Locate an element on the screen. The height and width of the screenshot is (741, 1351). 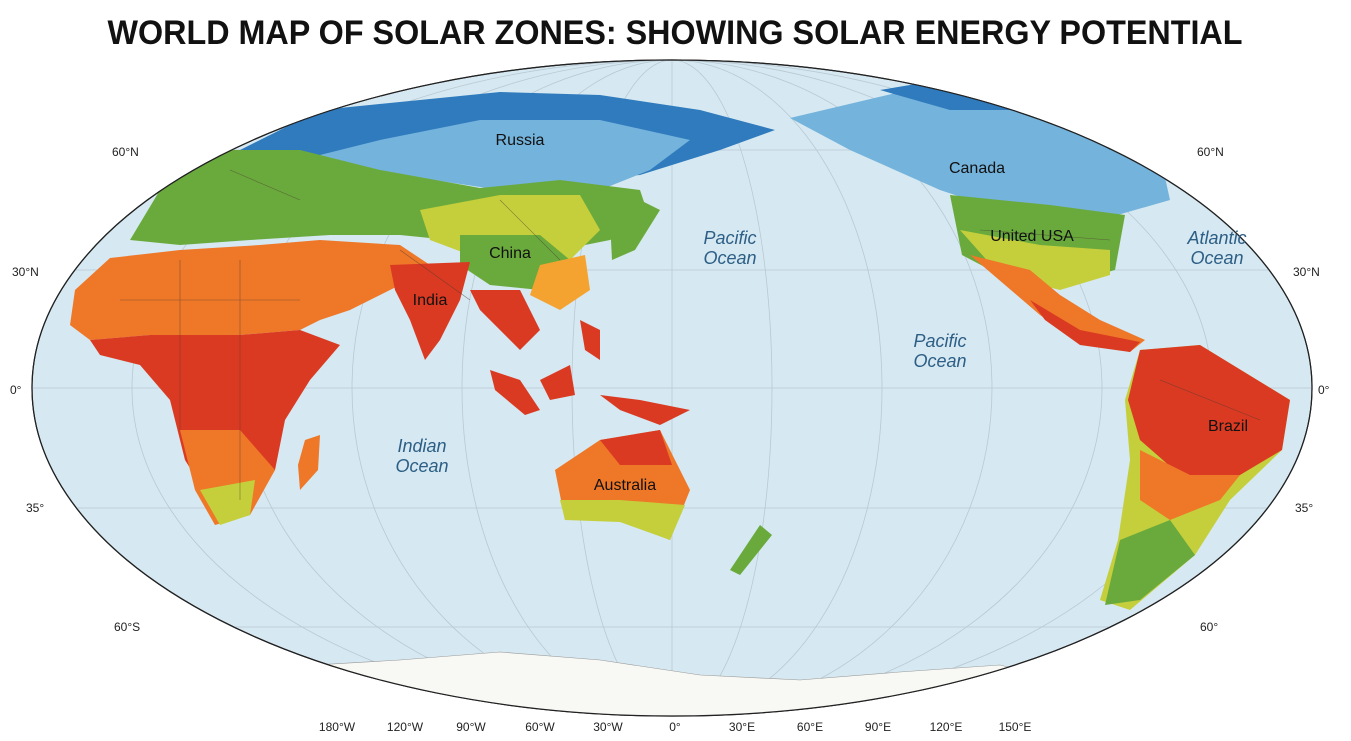
mexico is located at coordinates (1057, 303).